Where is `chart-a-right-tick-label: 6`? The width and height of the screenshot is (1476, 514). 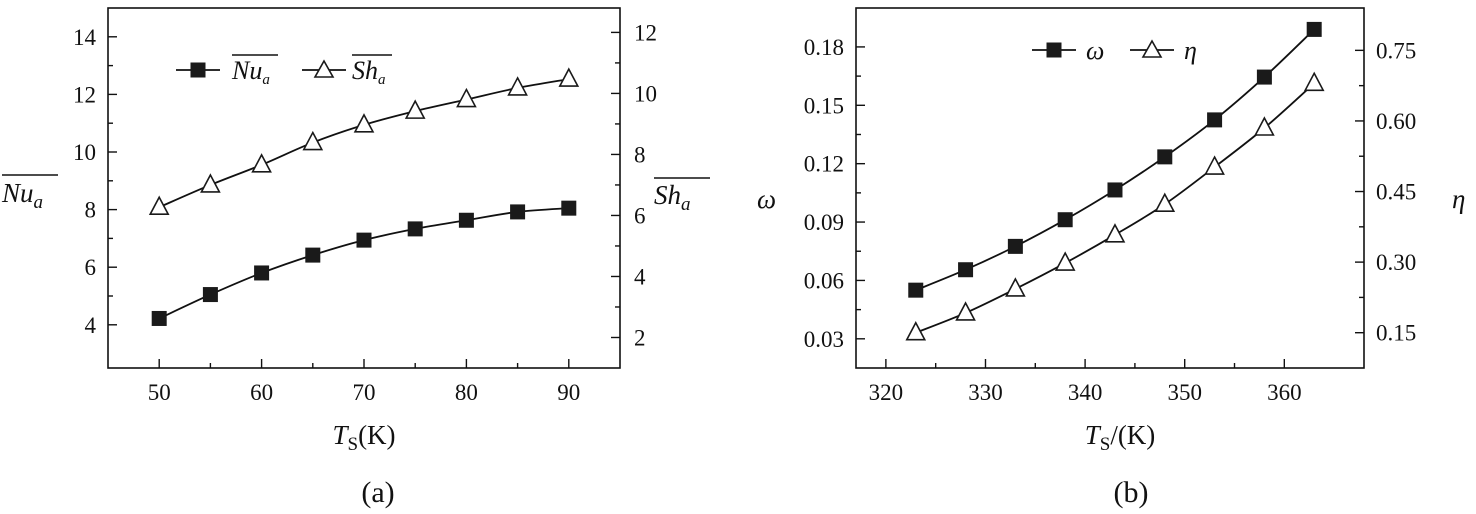
chart-a-right-tick-label: 6 is located at coordinates (640, 215).